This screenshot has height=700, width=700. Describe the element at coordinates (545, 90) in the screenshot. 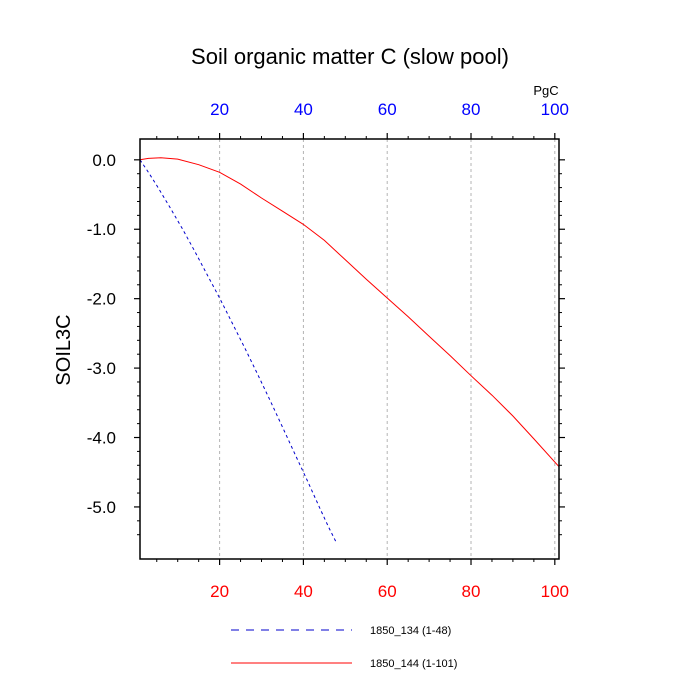

I see `top-axis-unit-label: PgC` at that location.